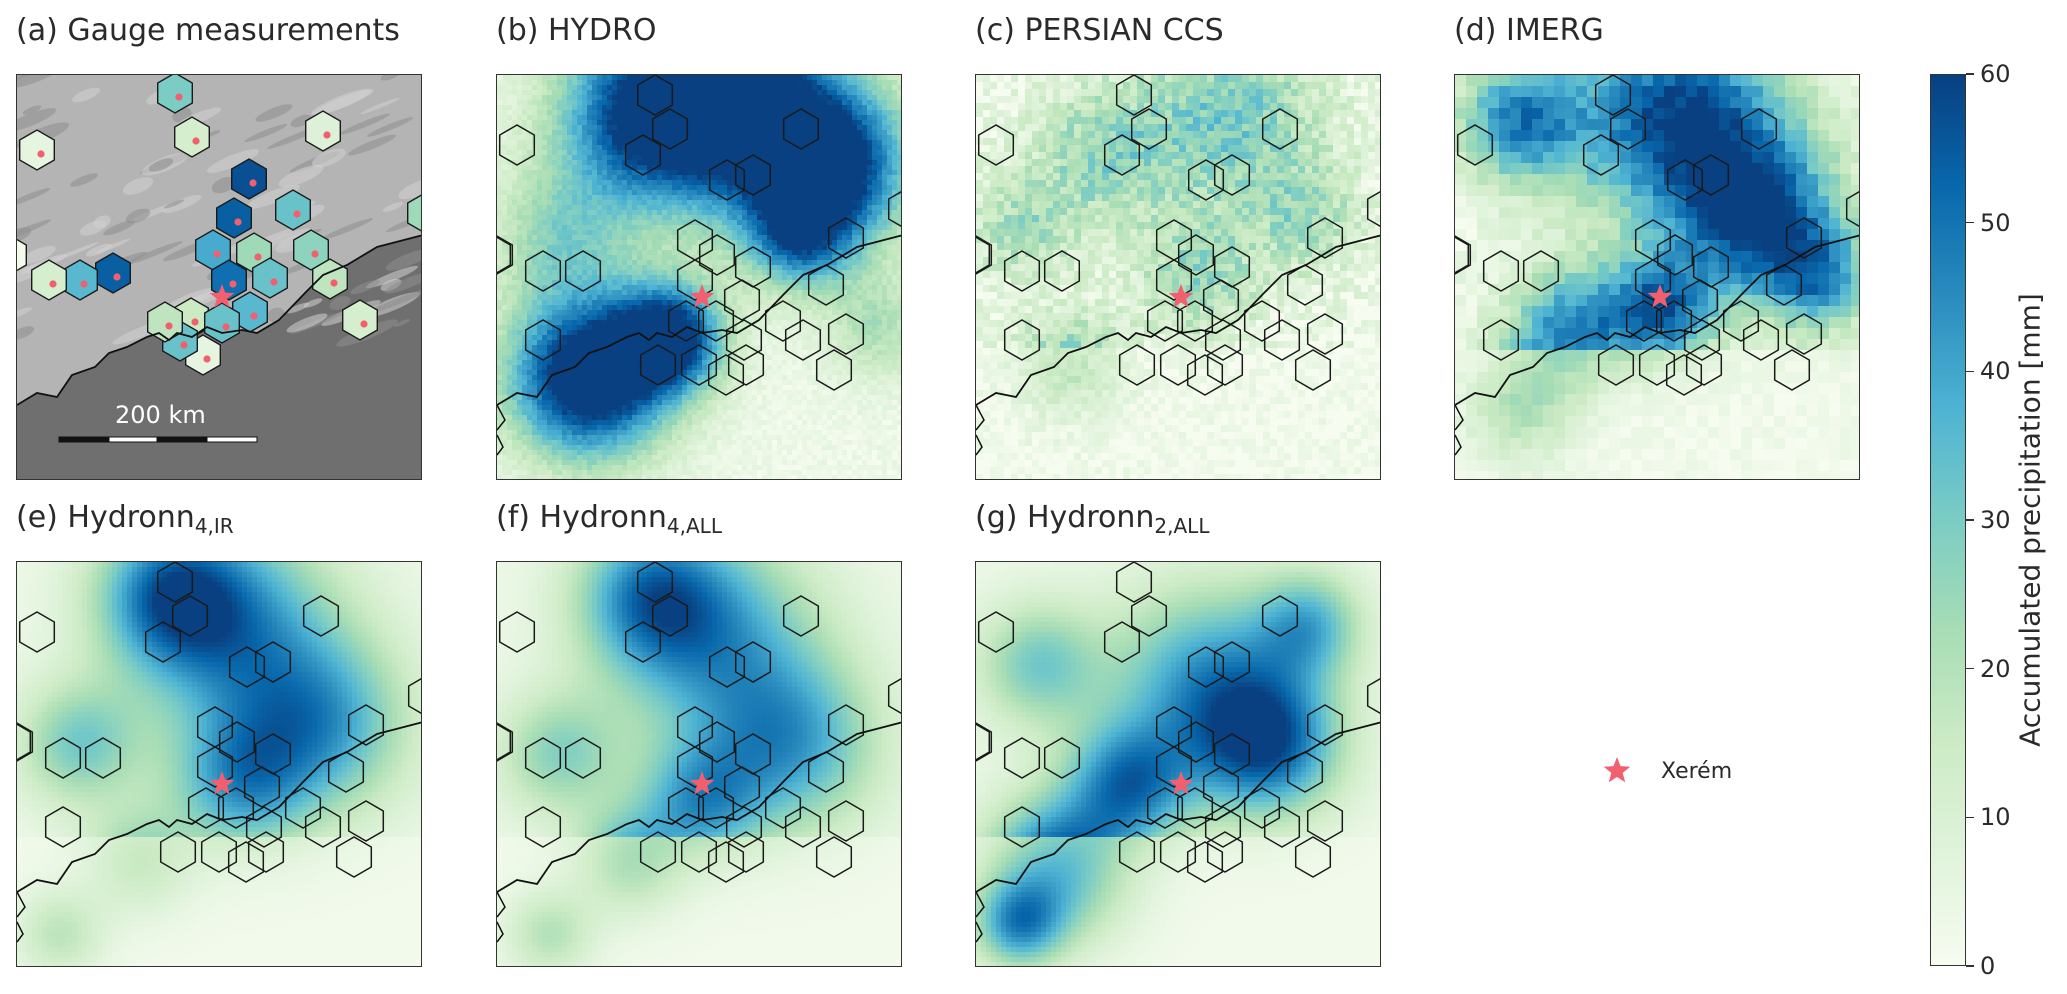  I want to click on colorbar, so click(1948, 520).